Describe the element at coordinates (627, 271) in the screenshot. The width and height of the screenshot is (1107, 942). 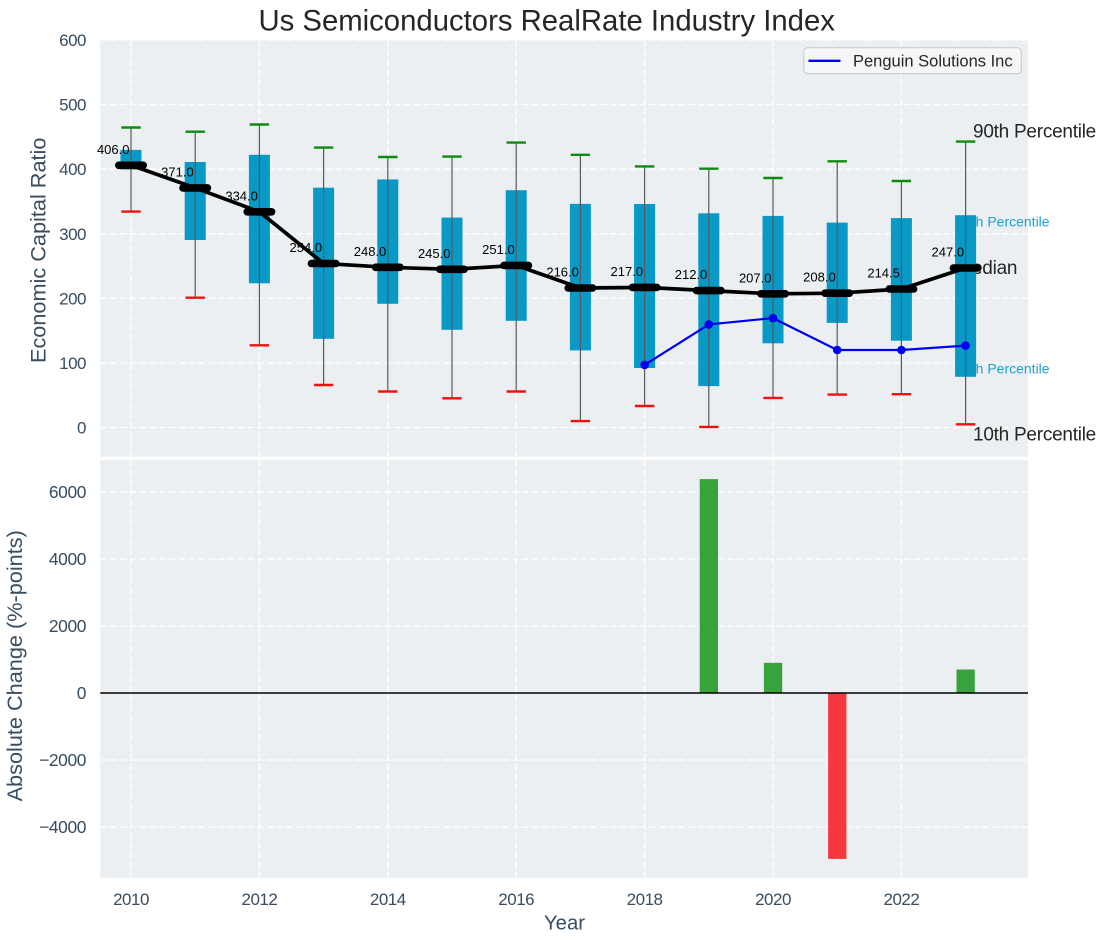
I see `svg-text: 217.0` at that location.